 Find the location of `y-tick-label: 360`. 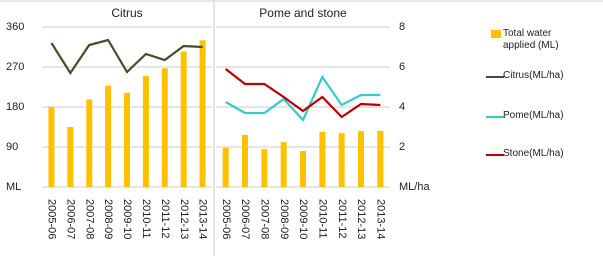

y-tick-label: 360 is located at coordinates (15, 27).